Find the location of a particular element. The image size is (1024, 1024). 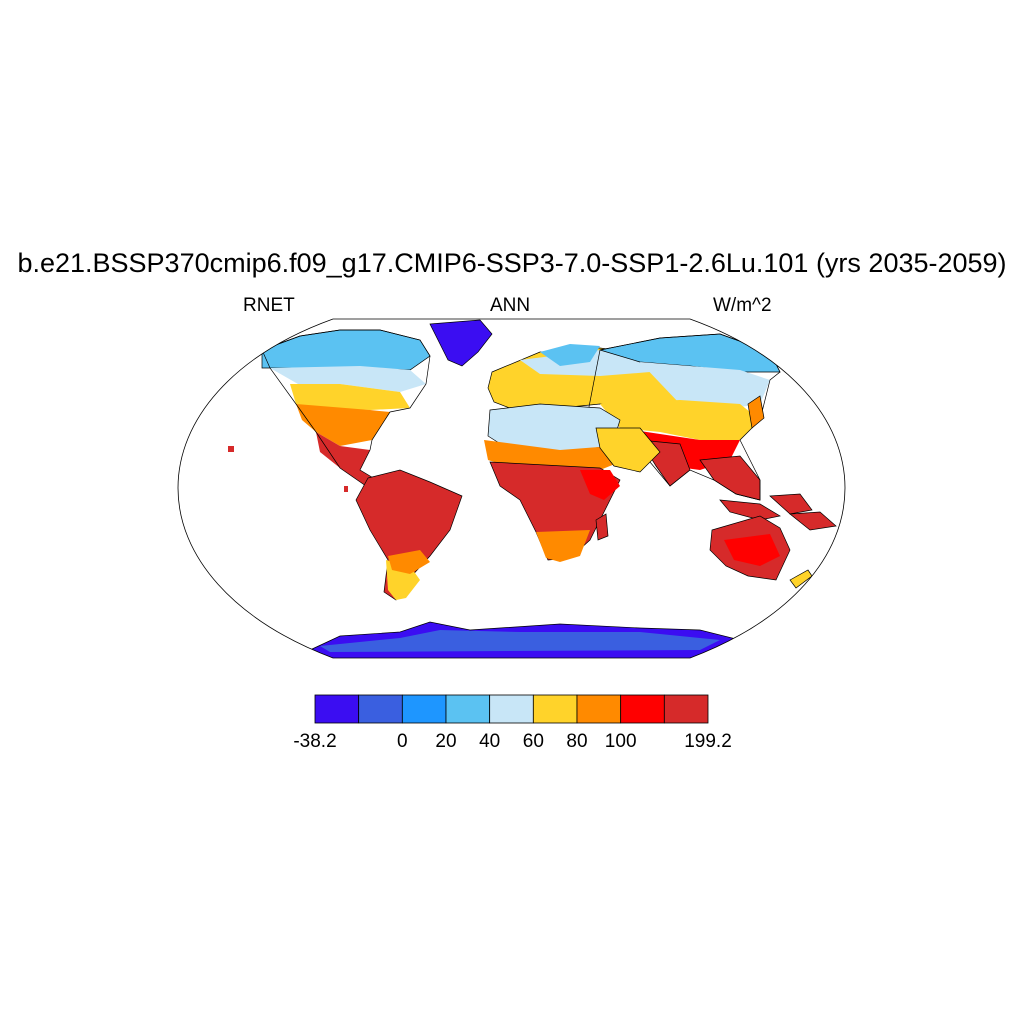

colorbar is located at coordinates (511, 709).